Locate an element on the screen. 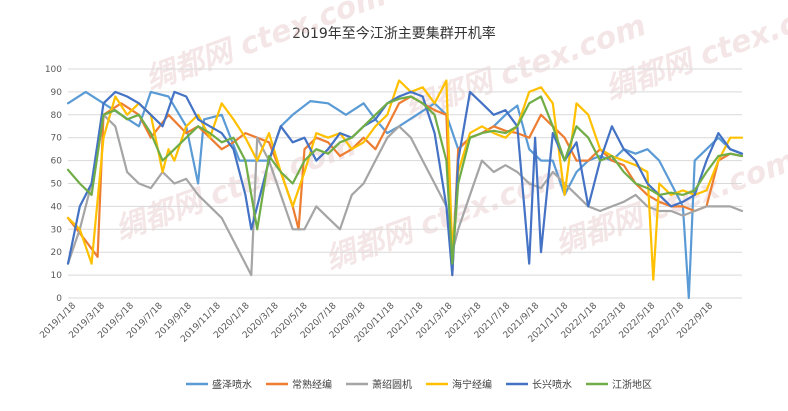 The image size is (788, 411). y-tick-label: 20 is located at coordinates (57, 253).